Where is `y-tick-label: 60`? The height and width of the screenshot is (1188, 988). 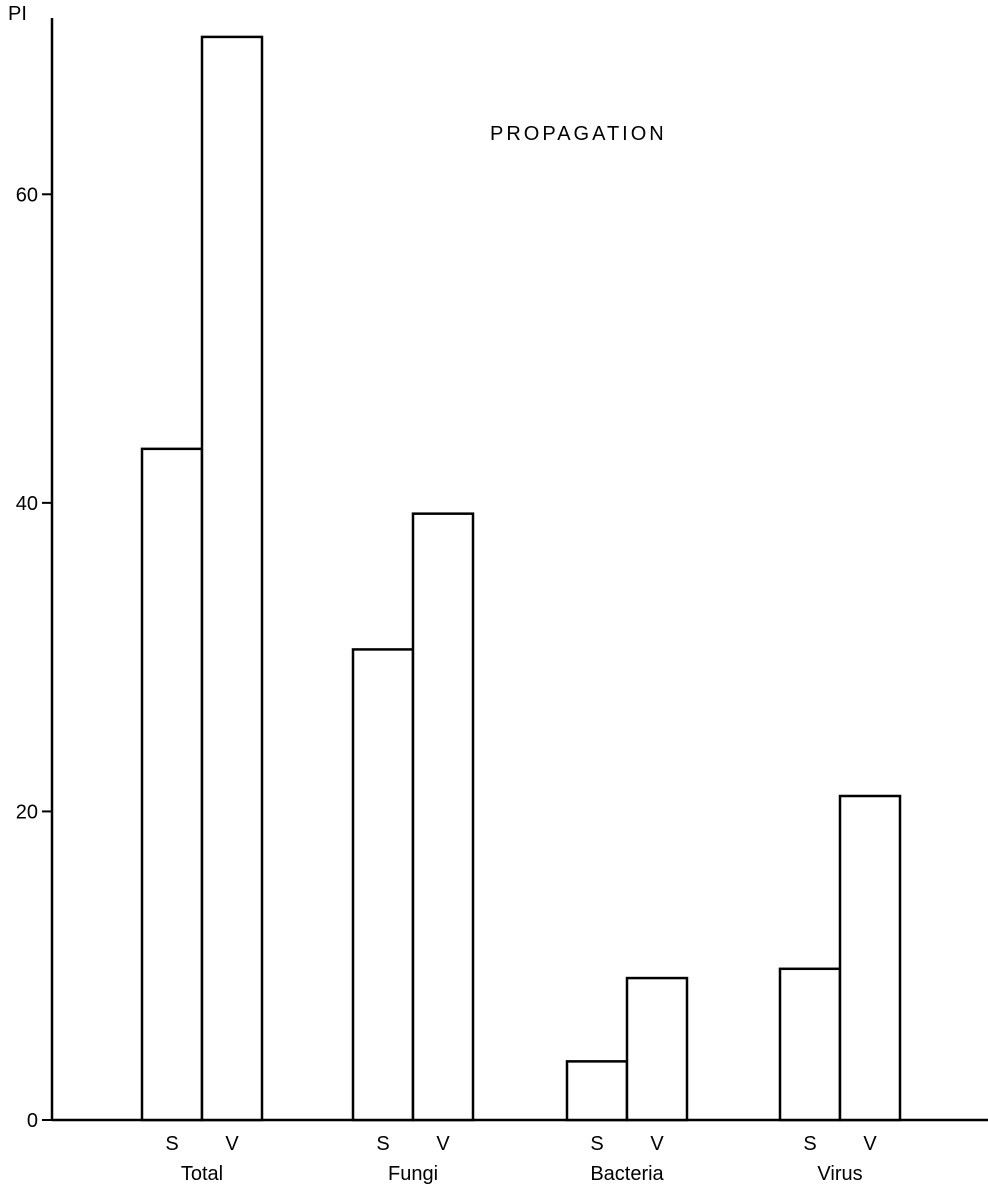 y-tick-label: 60 is located at coordinates (27, 195).